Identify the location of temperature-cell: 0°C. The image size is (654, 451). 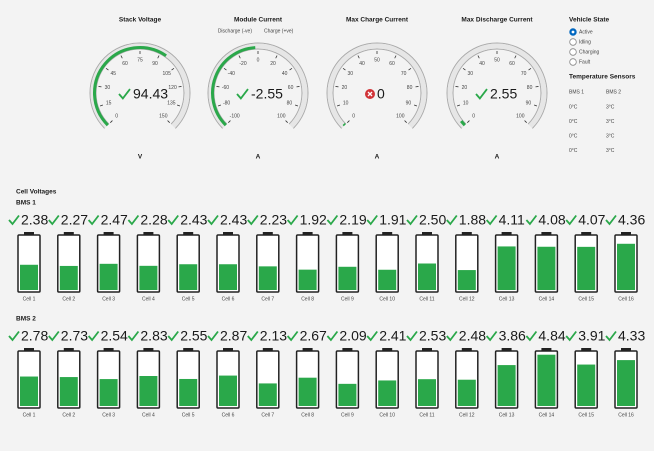
(573, 151).